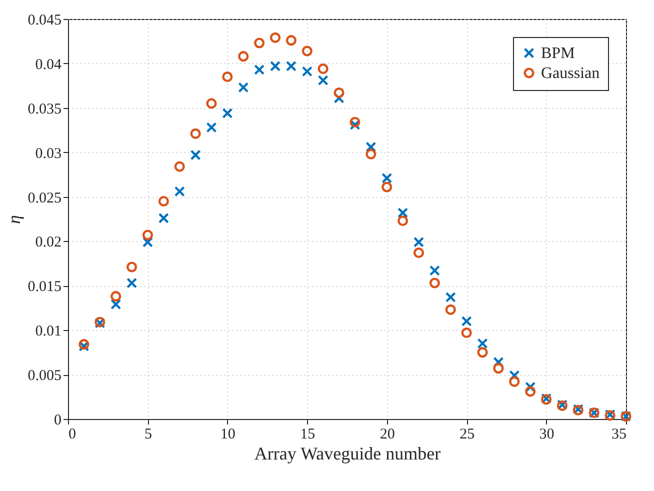  Describe the element at coordinates (45, 109) in the screenshot. I see `y-tick-label: 0.035` at that location.